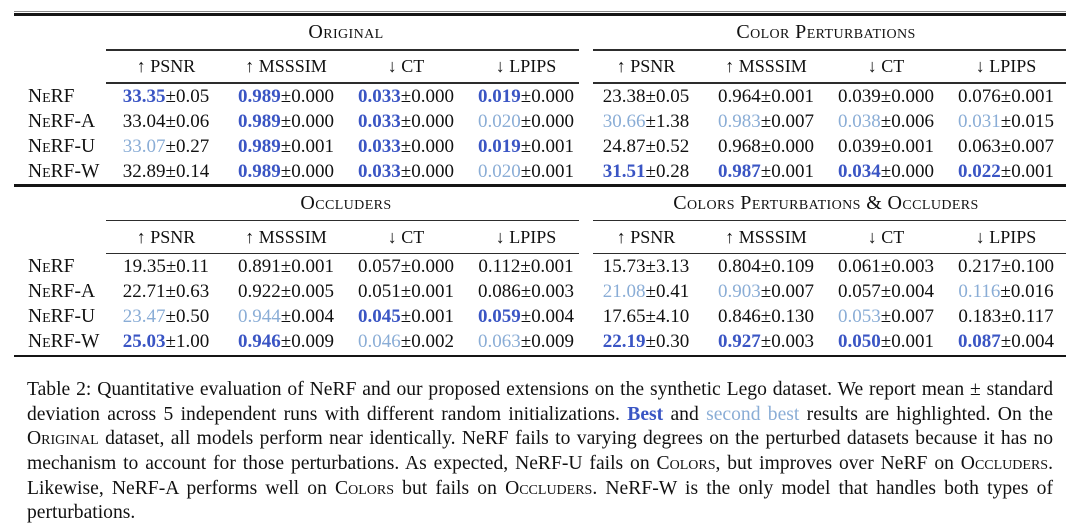 This screenshot has width=1080, height=531. What do you see at coordinates (307, 292) in the screenshot?
I see `metric-std: ±0.005` at bounding box center [307, 292].